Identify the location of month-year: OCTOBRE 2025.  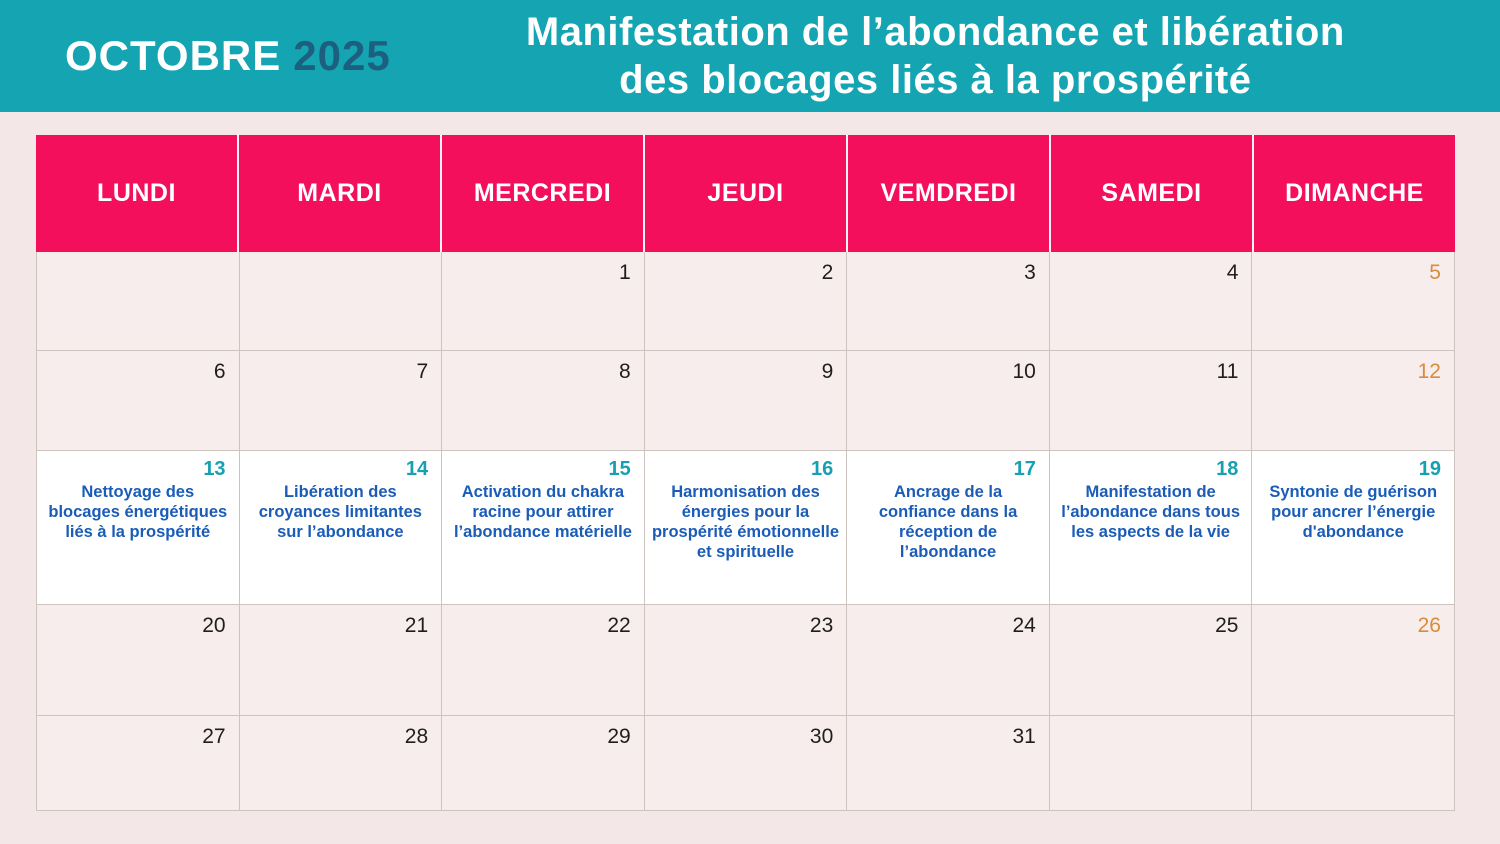
(228, 56).